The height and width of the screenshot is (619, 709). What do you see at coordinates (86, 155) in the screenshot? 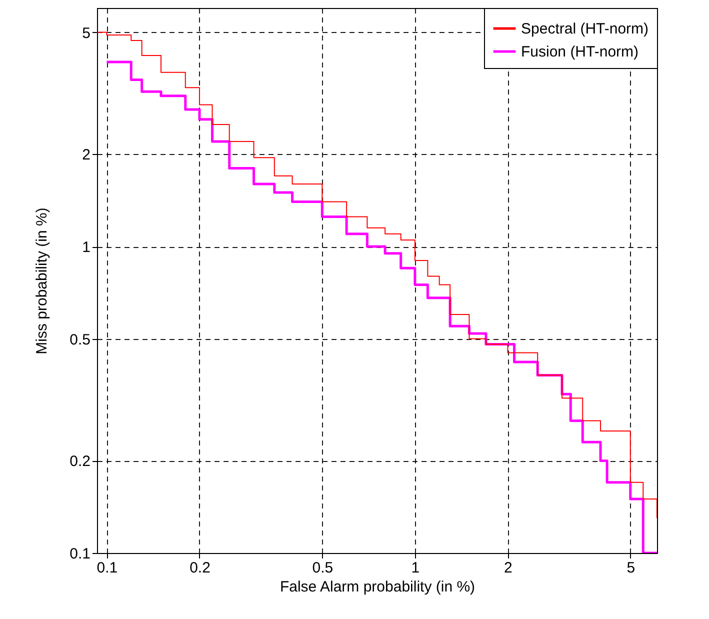
I see `y-tick-label: 2` at bounding box center [86, 155].